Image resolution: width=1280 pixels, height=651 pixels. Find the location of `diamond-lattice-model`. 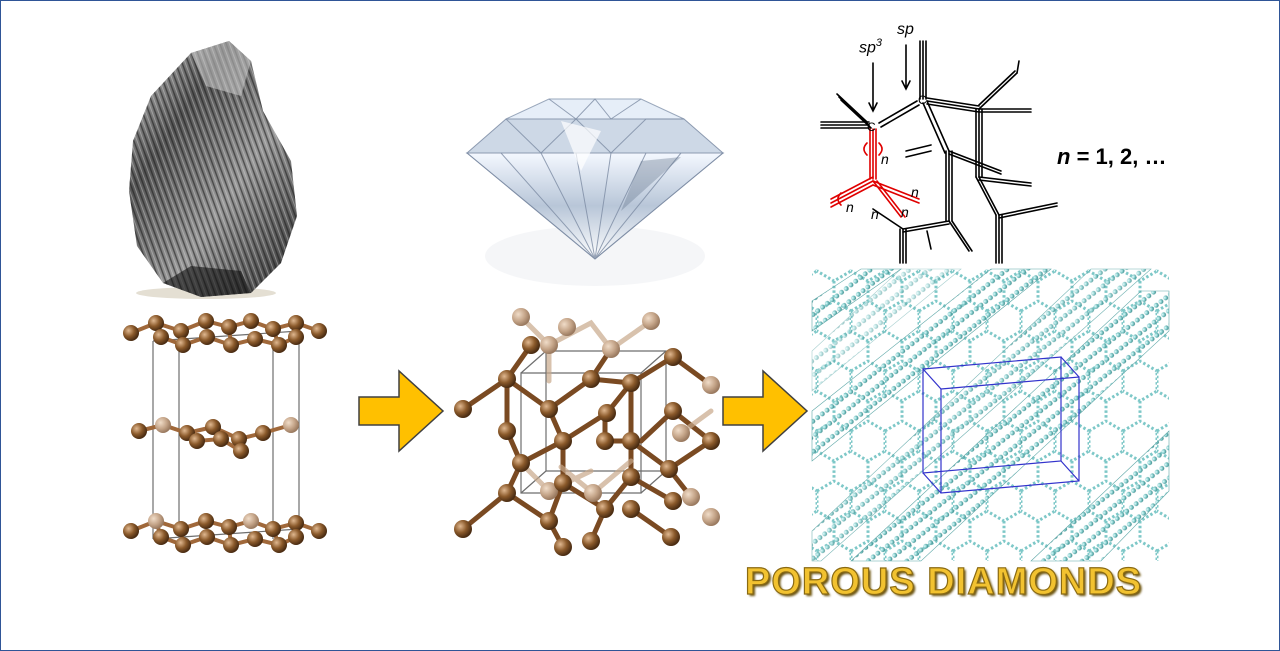

diamond-lattice-model is located at coordinates (587, 432).